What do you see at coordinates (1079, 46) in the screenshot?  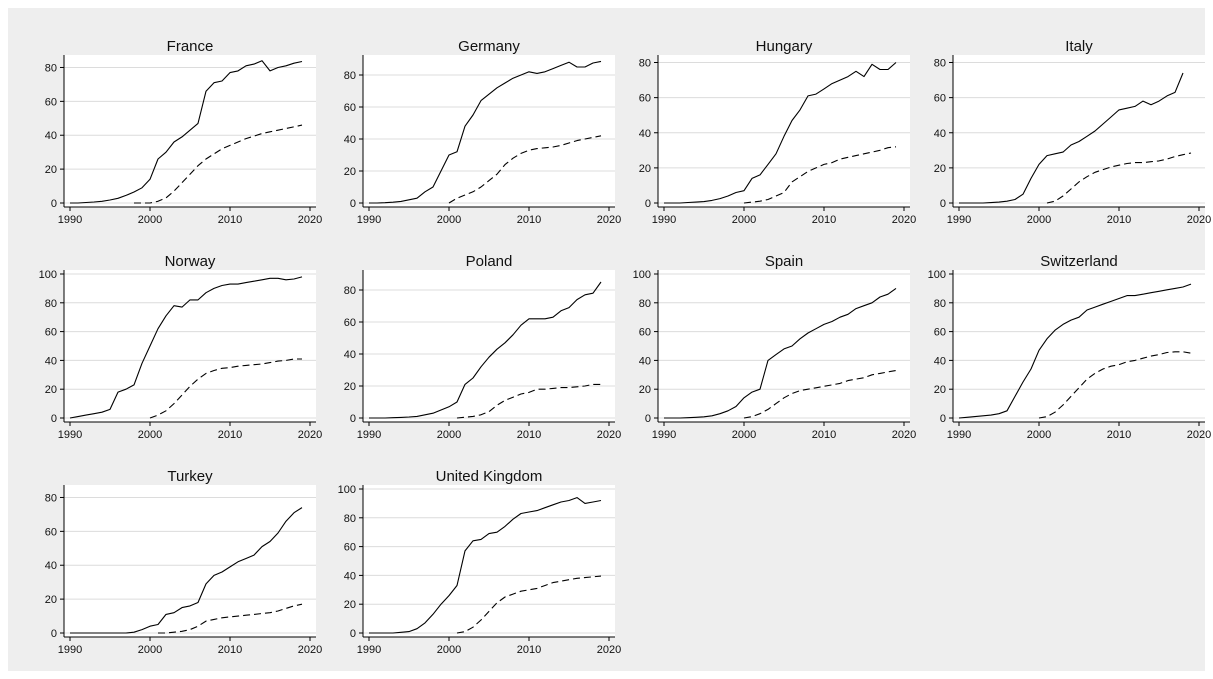 I see `chart-title: Italy` at bounding box center [1079, 46].